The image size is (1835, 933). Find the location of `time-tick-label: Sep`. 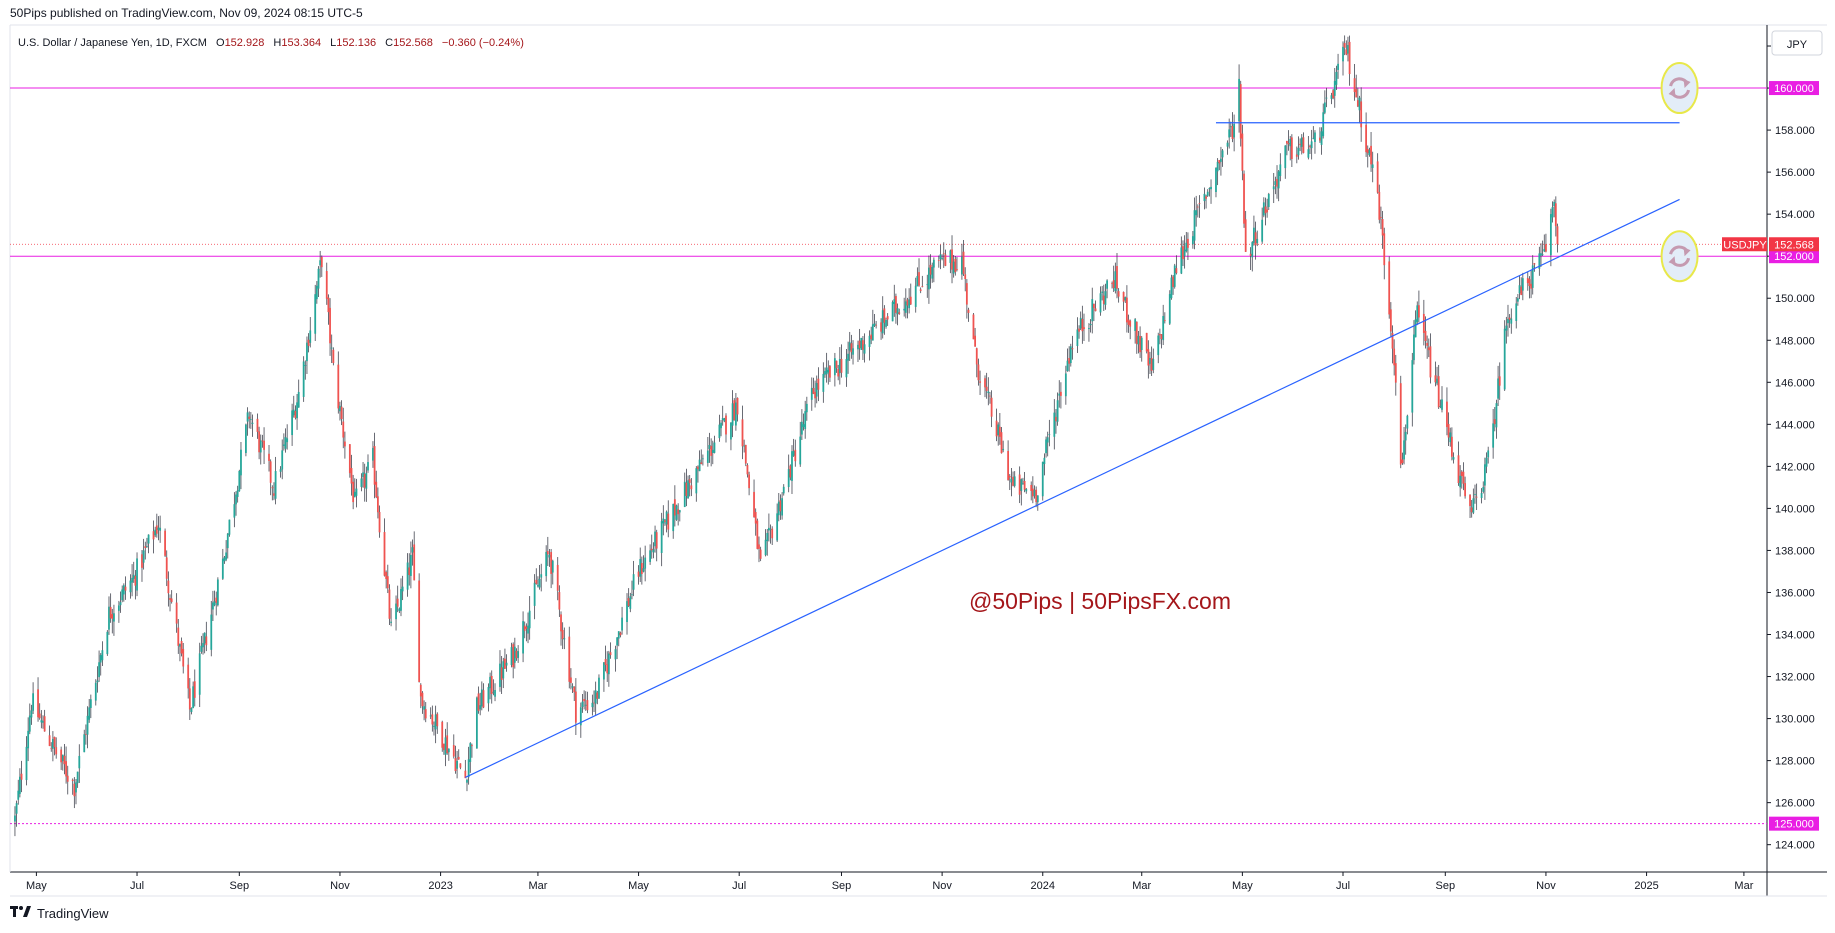

time-tick-label: Sep is located at coordinates (842, 886).